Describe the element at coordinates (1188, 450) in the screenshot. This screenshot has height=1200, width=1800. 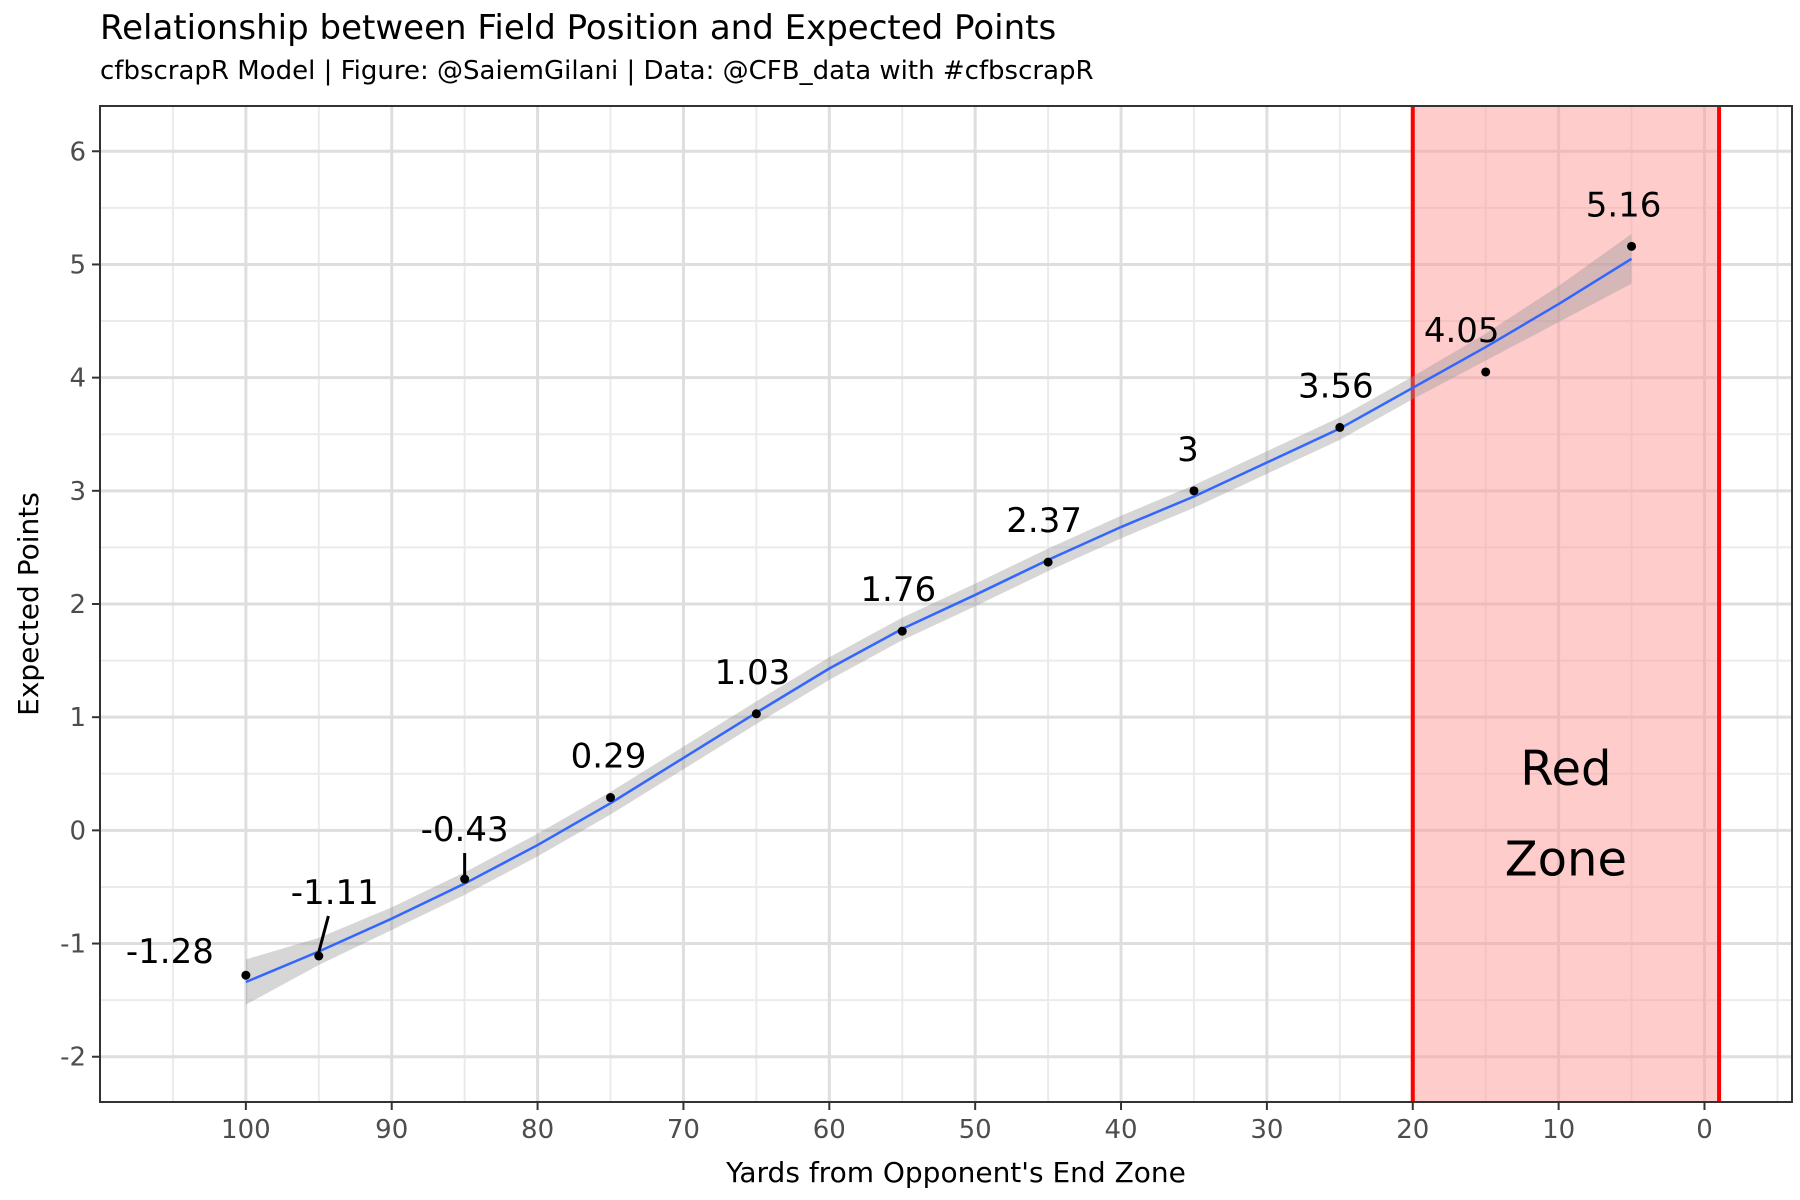
I see `data-label: 3` at that location.